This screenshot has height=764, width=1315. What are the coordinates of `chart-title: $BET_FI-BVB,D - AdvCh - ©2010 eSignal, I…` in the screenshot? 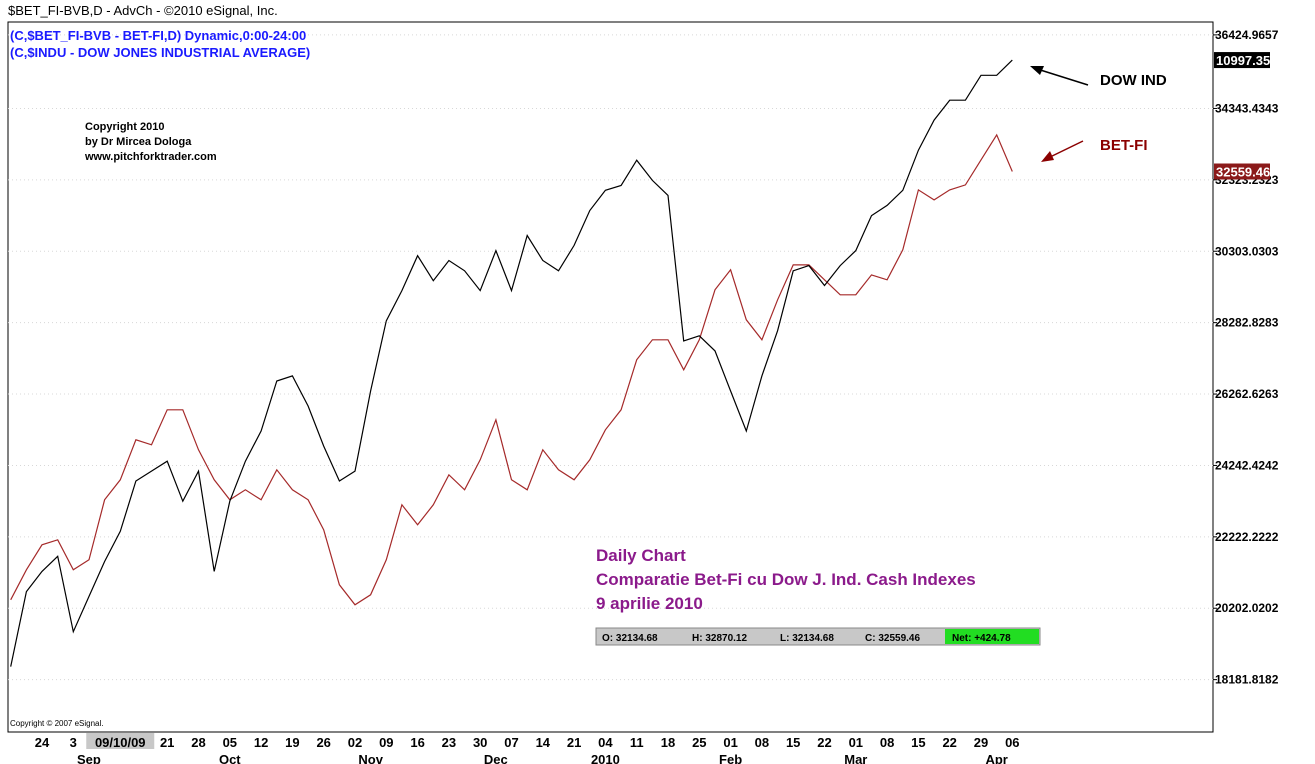 It's located at (143, 10).